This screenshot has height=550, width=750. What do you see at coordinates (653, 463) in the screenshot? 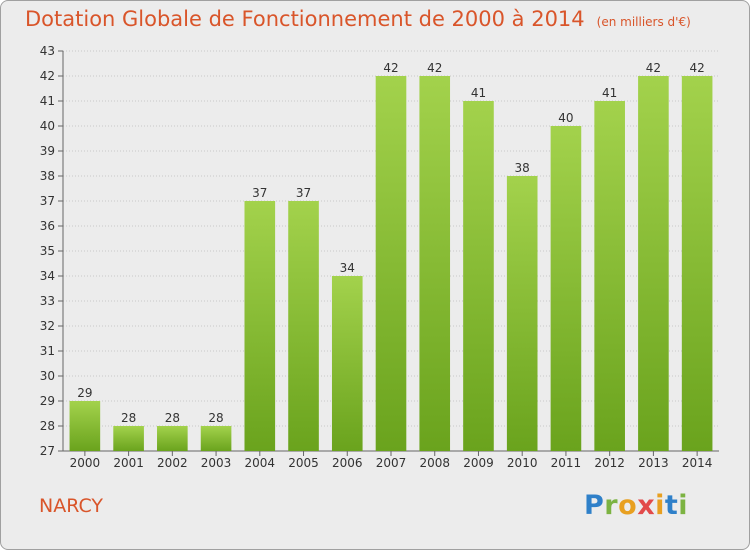
I see `x-tick-label-2013: 2013` at bounding box center [653, 463].